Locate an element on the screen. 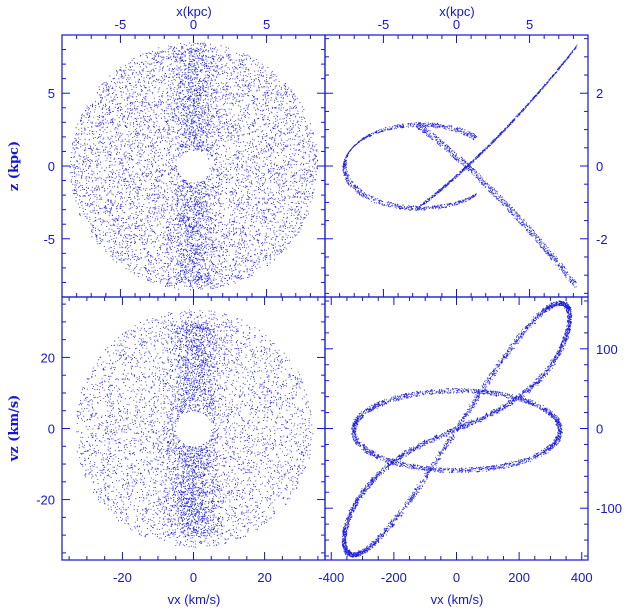  bottom-left-xlabel: vx (km/s) is located at coordinates (194, 599).